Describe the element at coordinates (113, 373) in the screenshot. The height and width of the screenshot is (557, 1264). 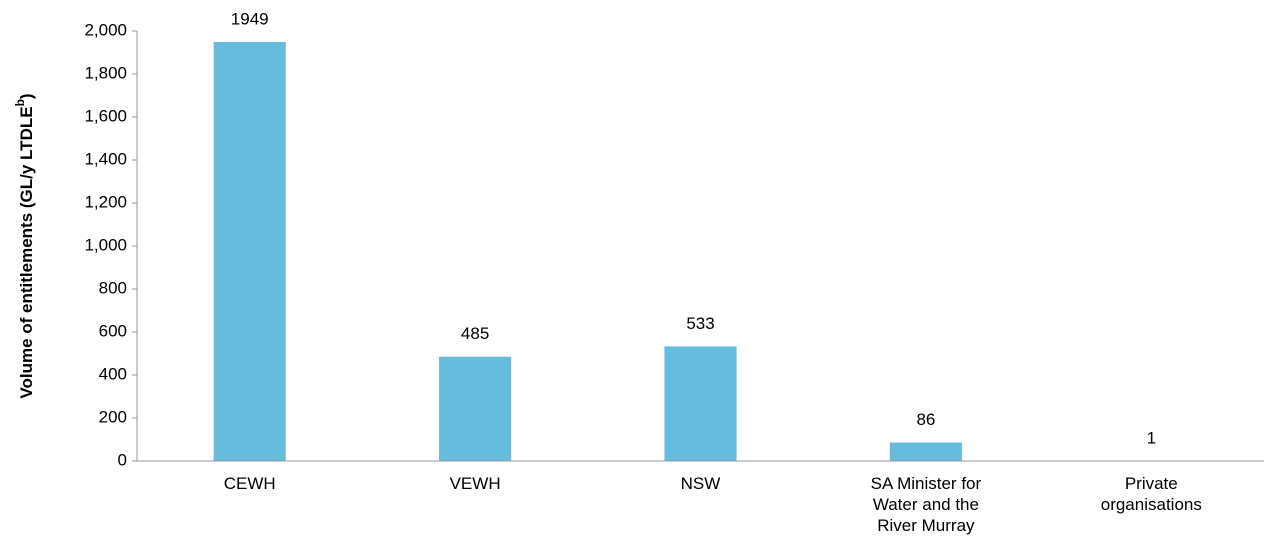
I see `y-tick-label: 400` at that location.